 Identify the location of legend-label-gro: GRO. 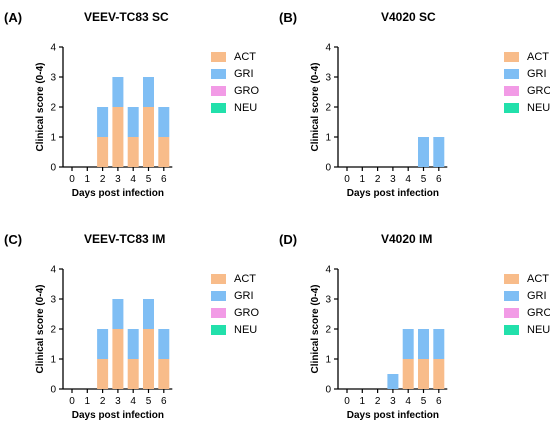
(538, 312).